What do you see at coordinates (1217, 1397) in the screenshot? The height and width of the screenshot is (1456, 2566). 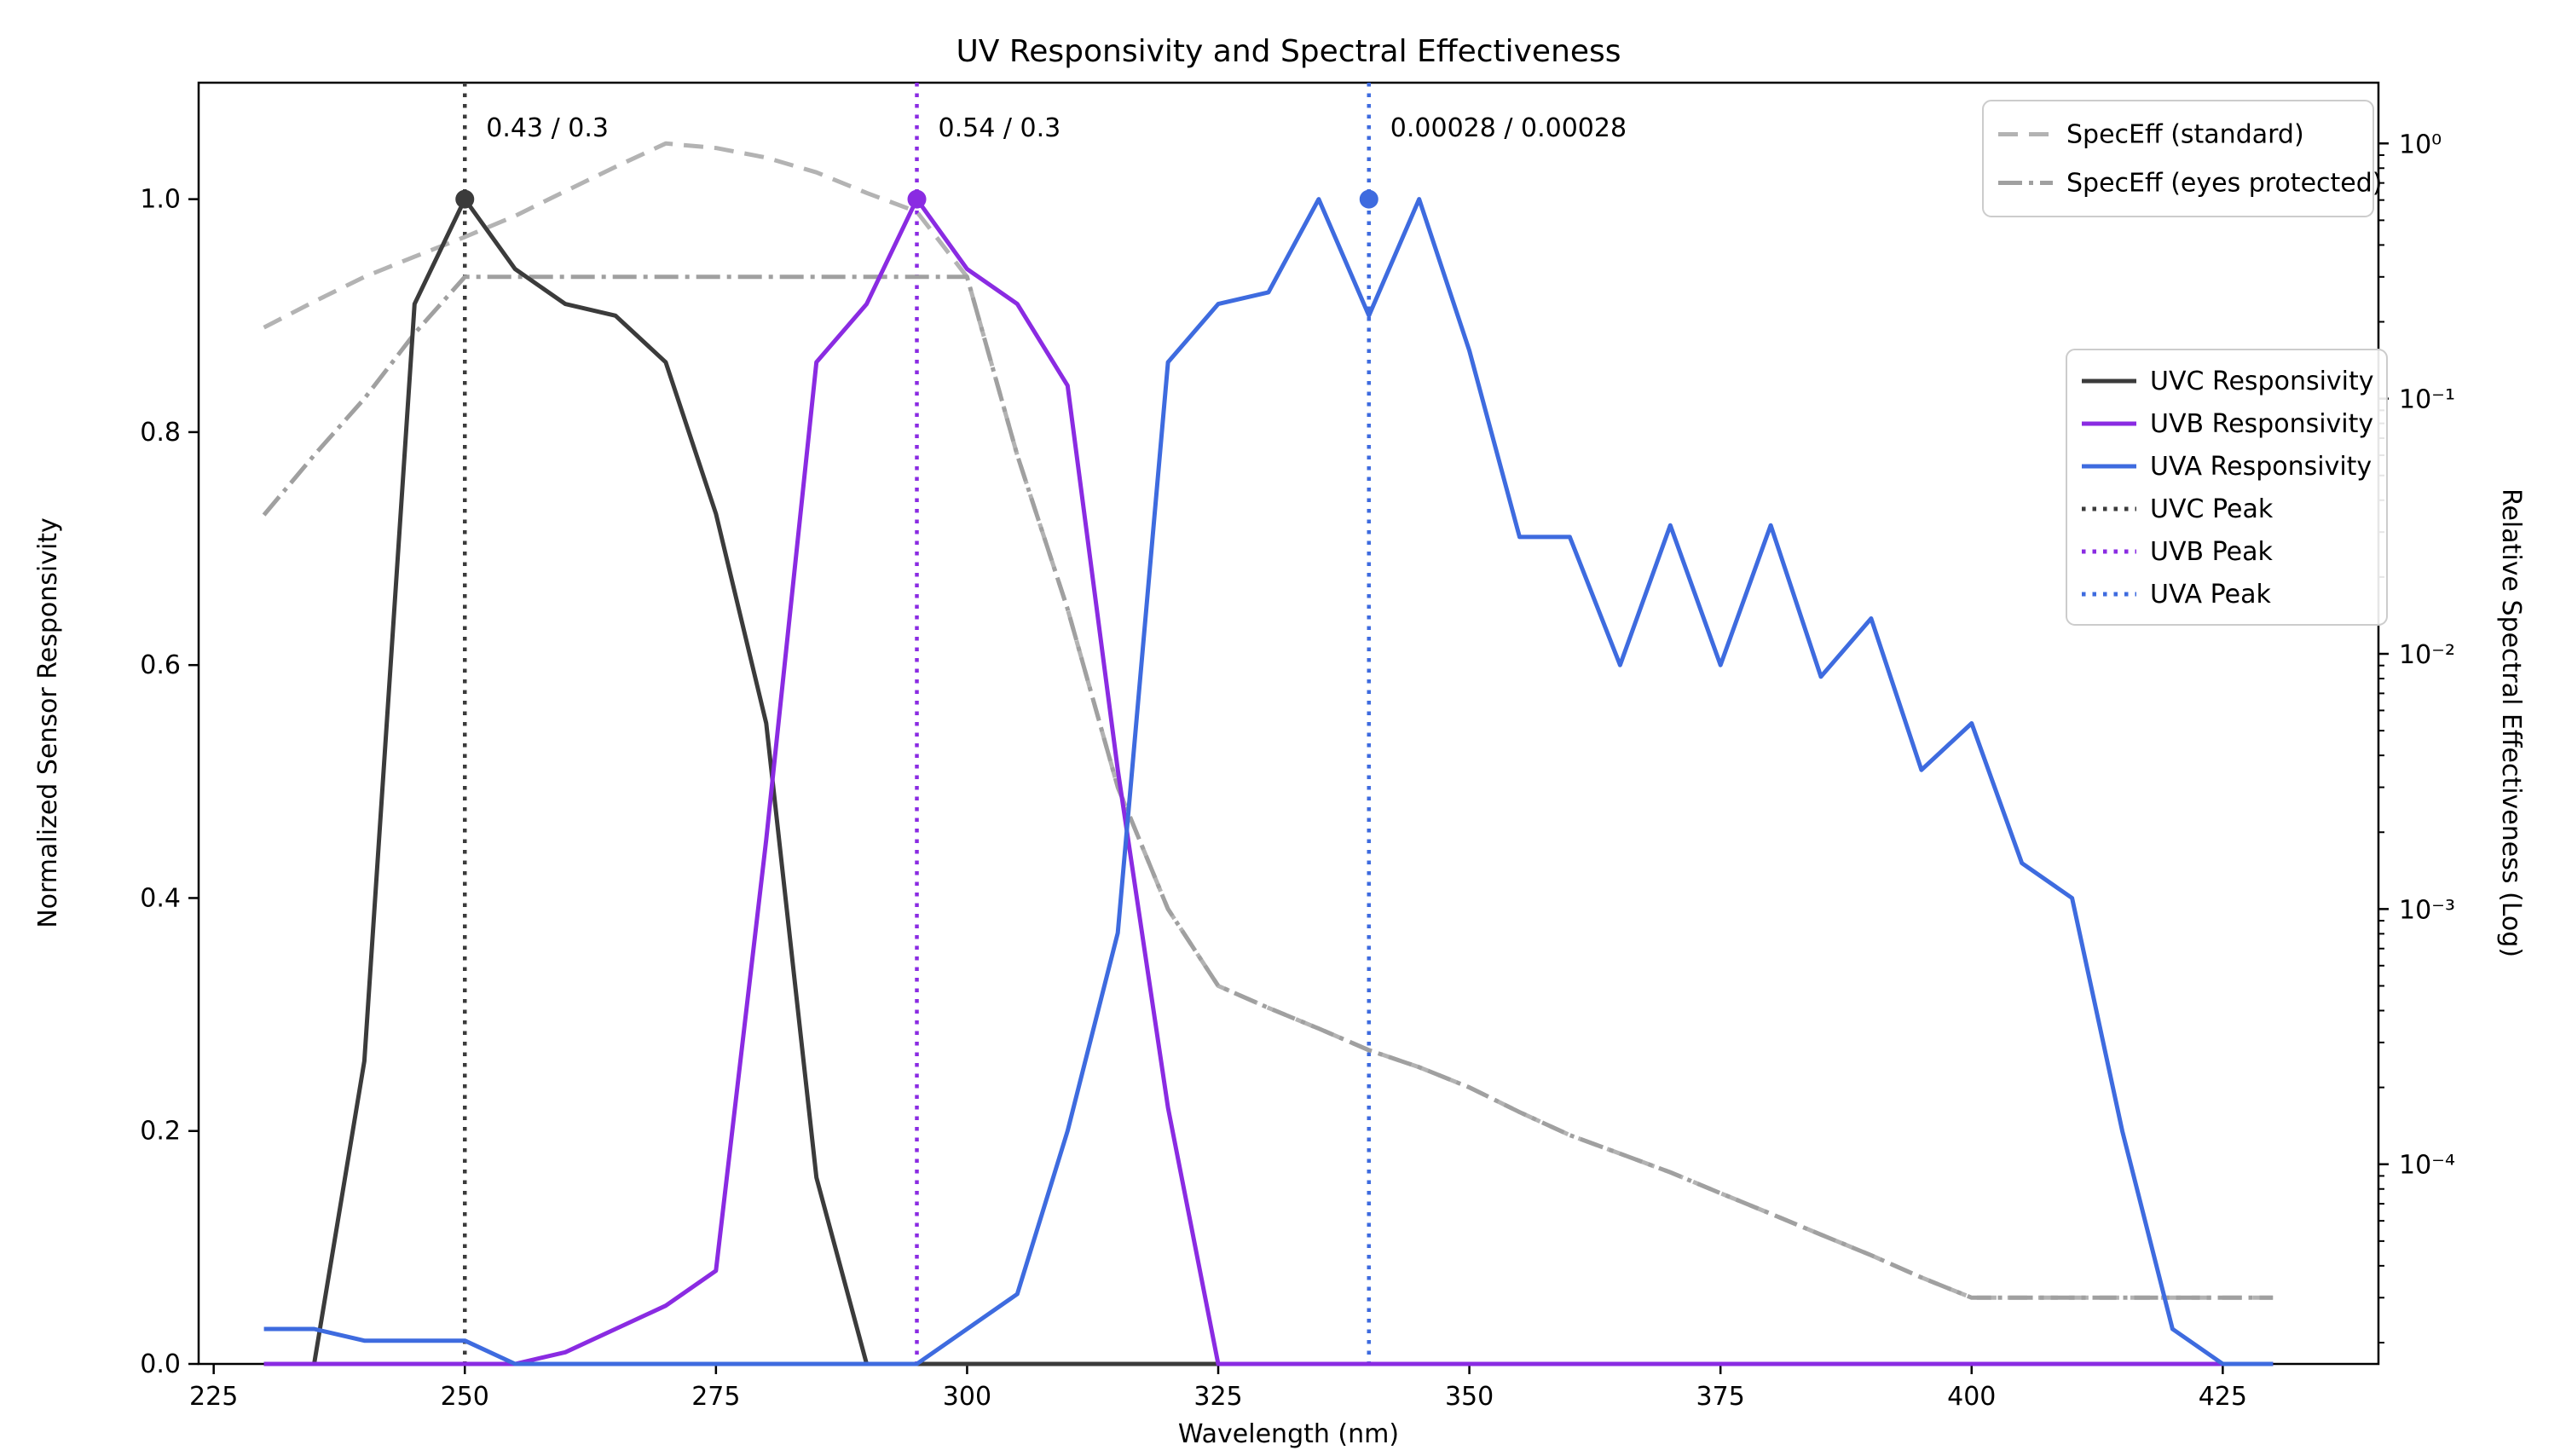 I see `x-tick-label: 325` at bounding box center [1217, 1397].